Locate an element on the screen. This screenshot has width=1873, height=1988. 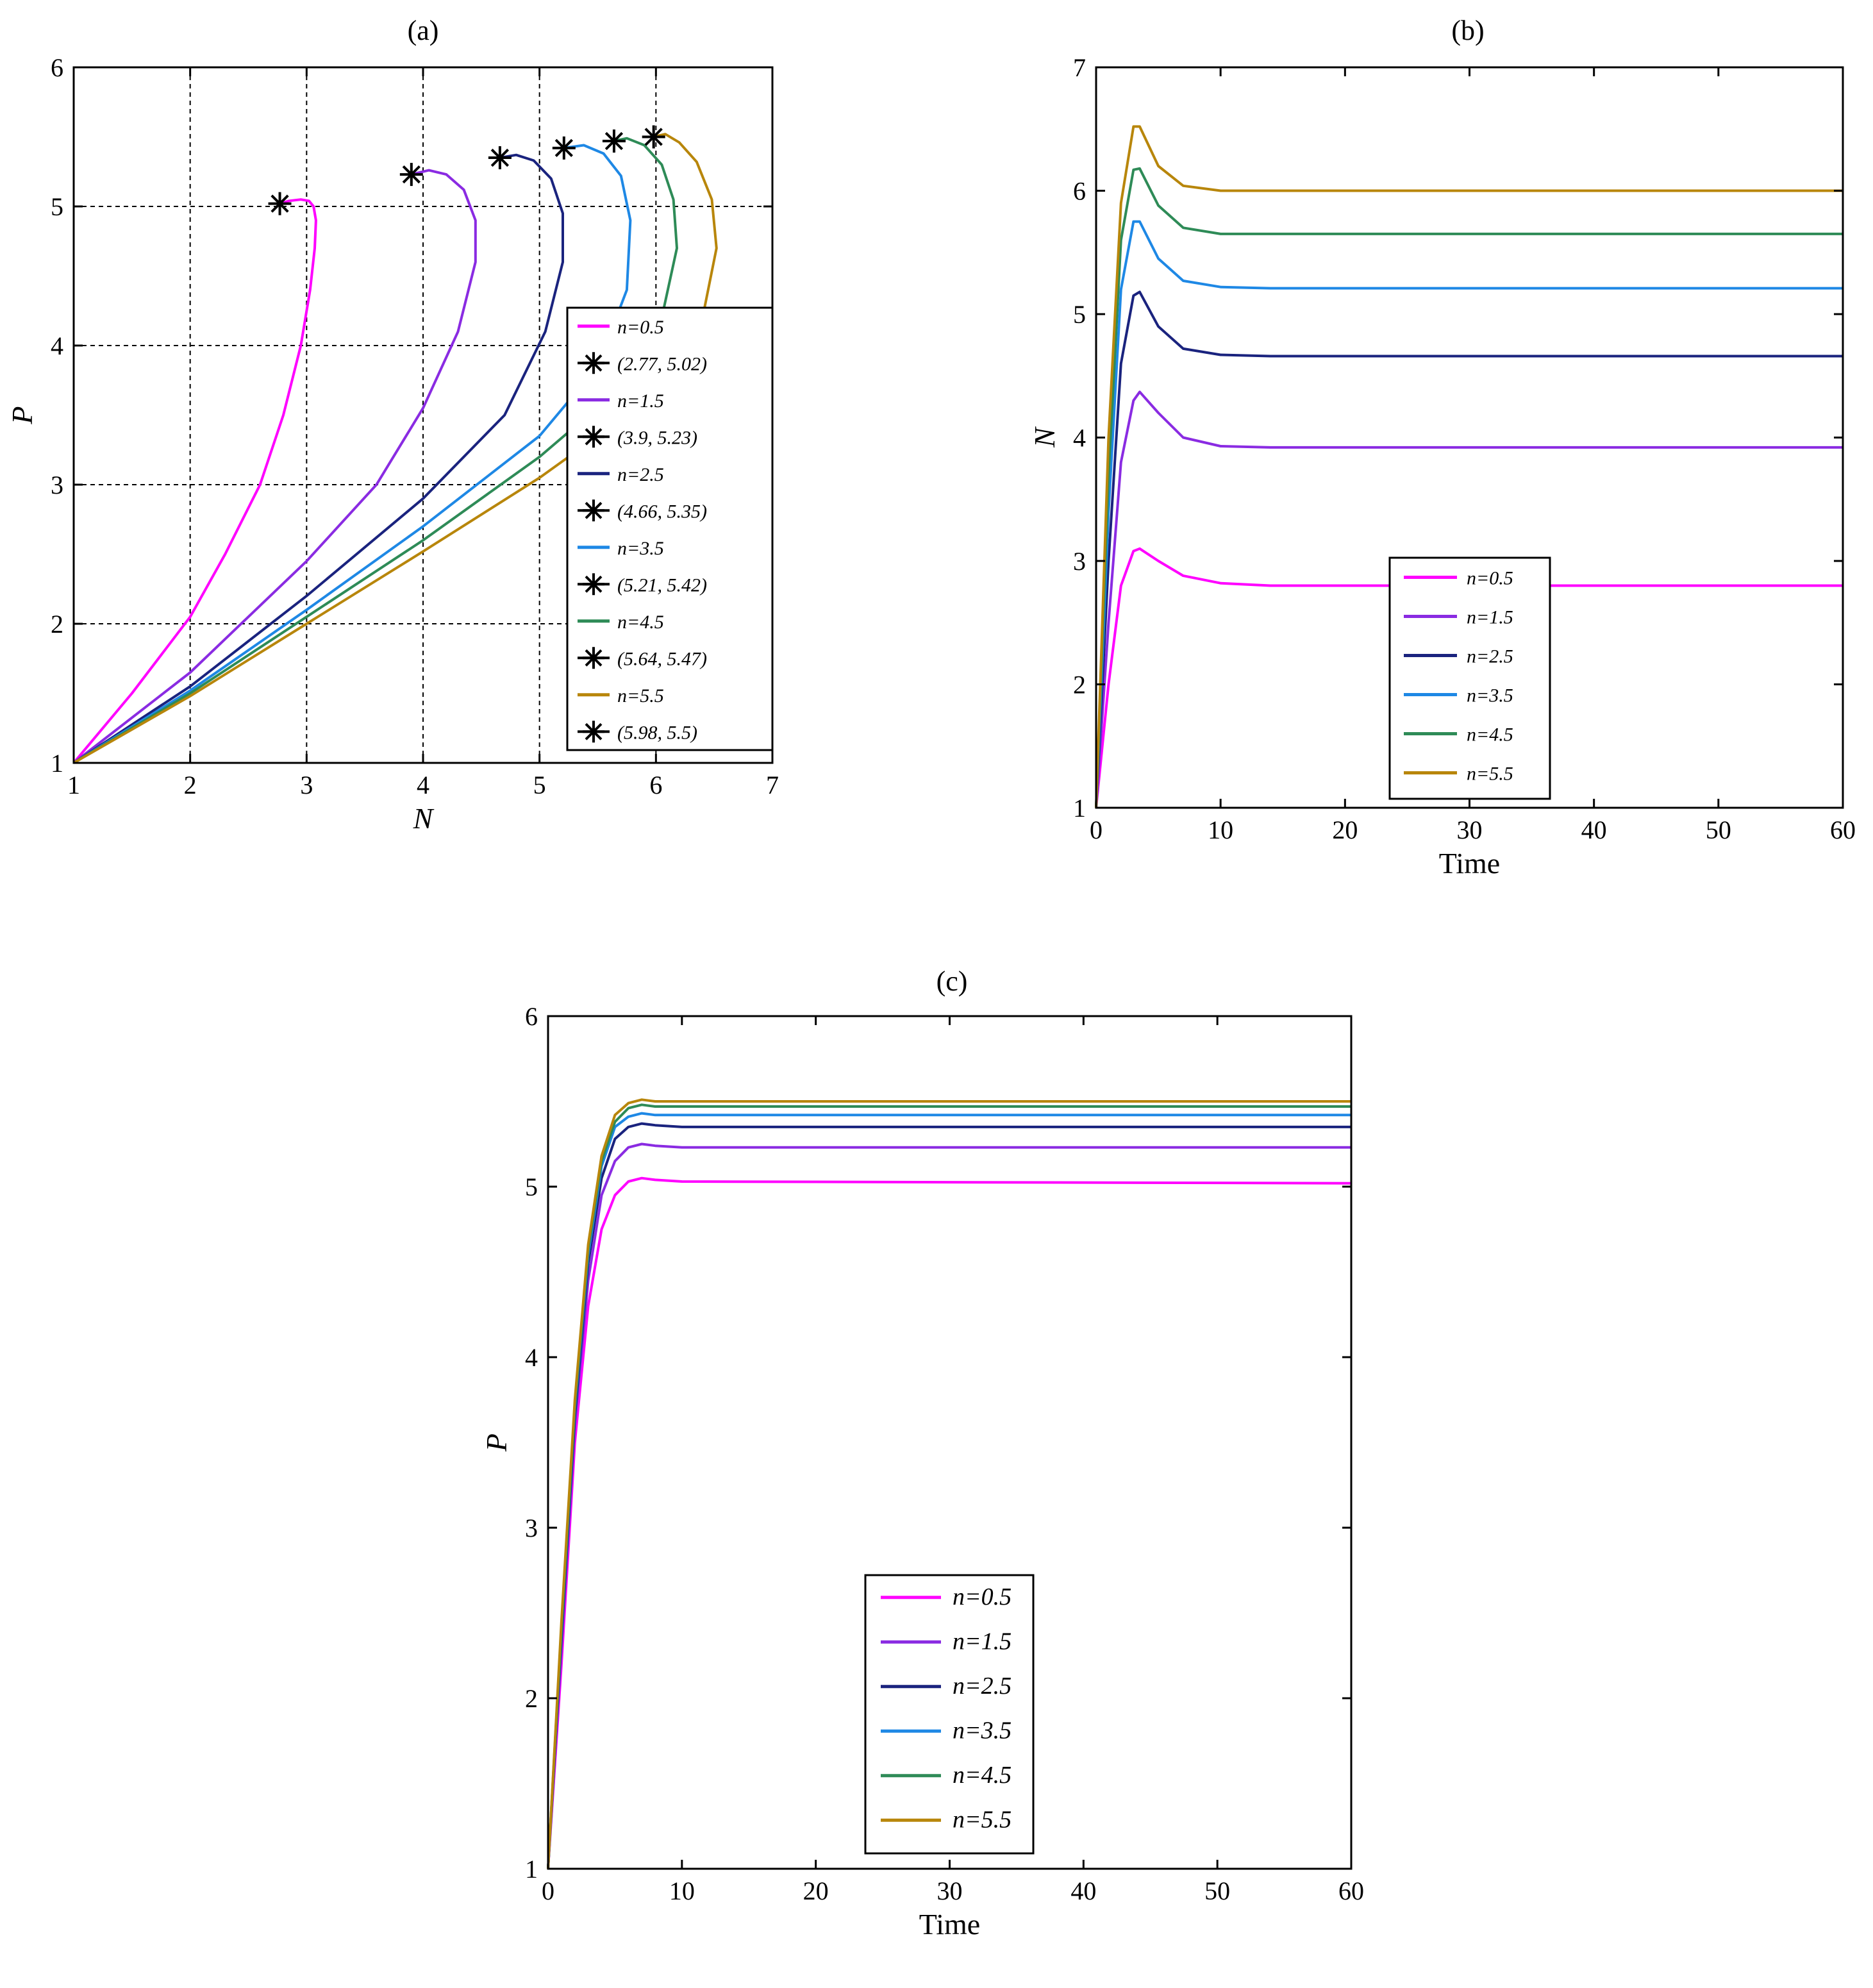
equilibrium-marker-0-stroke is located at coordinates (280, 203).